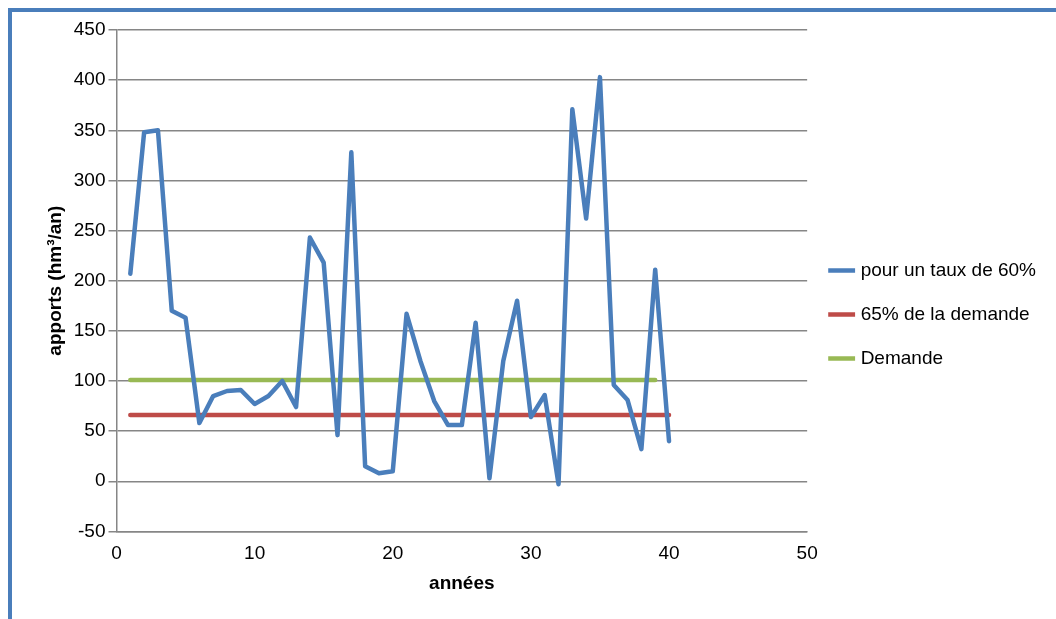 The width and height of the screenshot is (1056, 619). I want to click on x-tick-label: 30, so click(531, 553).